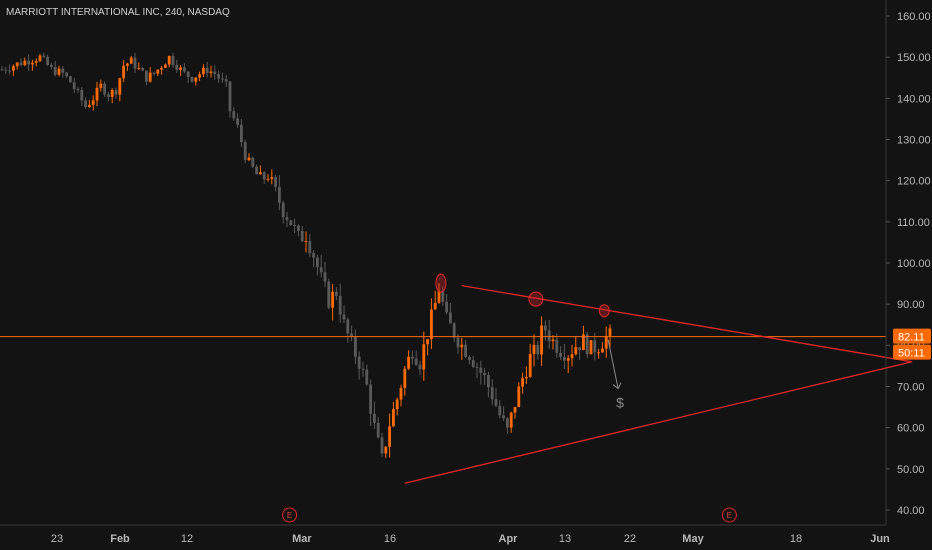  What do you see at coordinates (57, 539) in the screenshot?
I see `x-tick-label: 23` at bounding box center [57, 539].